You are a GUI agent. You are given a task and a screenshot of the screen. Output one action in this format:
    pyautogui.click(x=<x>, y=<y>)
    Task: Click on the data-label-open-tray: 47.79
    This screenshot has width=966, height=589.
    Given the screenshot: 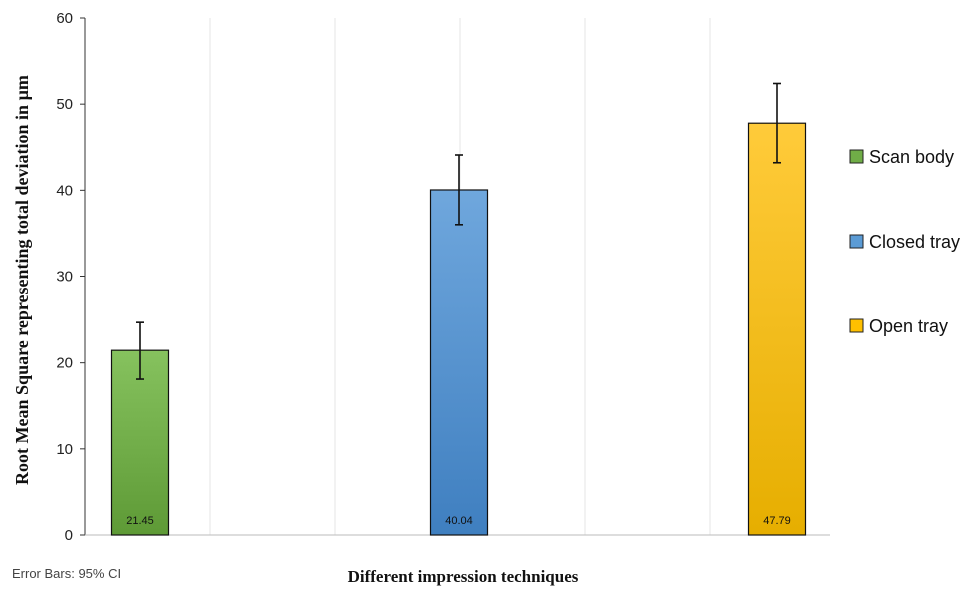 What is the action you would take?
    pyautogui.click(x=777, y=521)
    